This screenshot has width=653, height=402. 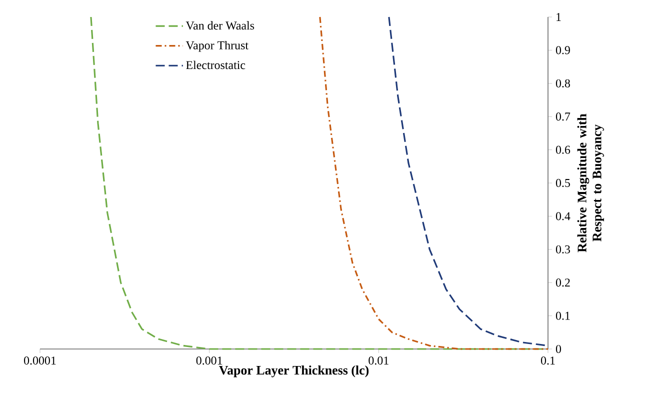 I want to click on y-tick-label: 0.7, so click(x=563, y=116).